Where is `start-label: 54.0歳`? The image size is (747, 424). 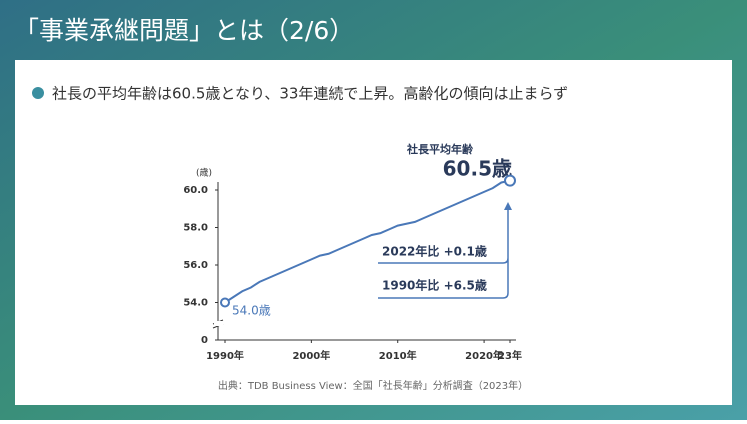 start-label: 54.0歳 is located at coordinates (251, 311).